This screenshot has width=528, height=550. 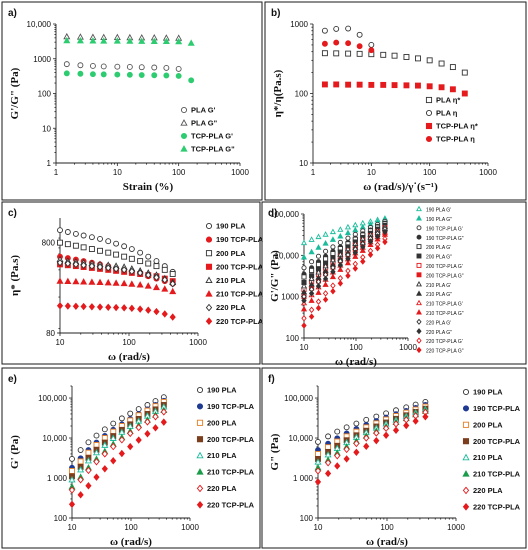 I want to click on panel-c-series-200-pla, so click(x=116, y=258).